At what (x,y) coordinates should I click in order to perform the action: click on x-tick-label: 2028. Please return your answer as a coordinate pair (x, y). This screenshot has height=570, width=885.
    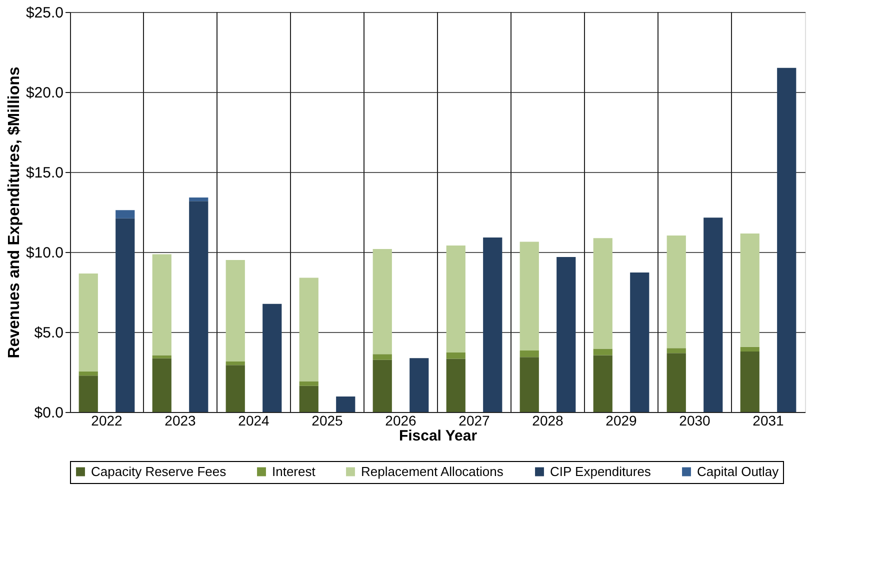
    Looking at the image, I should click on (548, 420).